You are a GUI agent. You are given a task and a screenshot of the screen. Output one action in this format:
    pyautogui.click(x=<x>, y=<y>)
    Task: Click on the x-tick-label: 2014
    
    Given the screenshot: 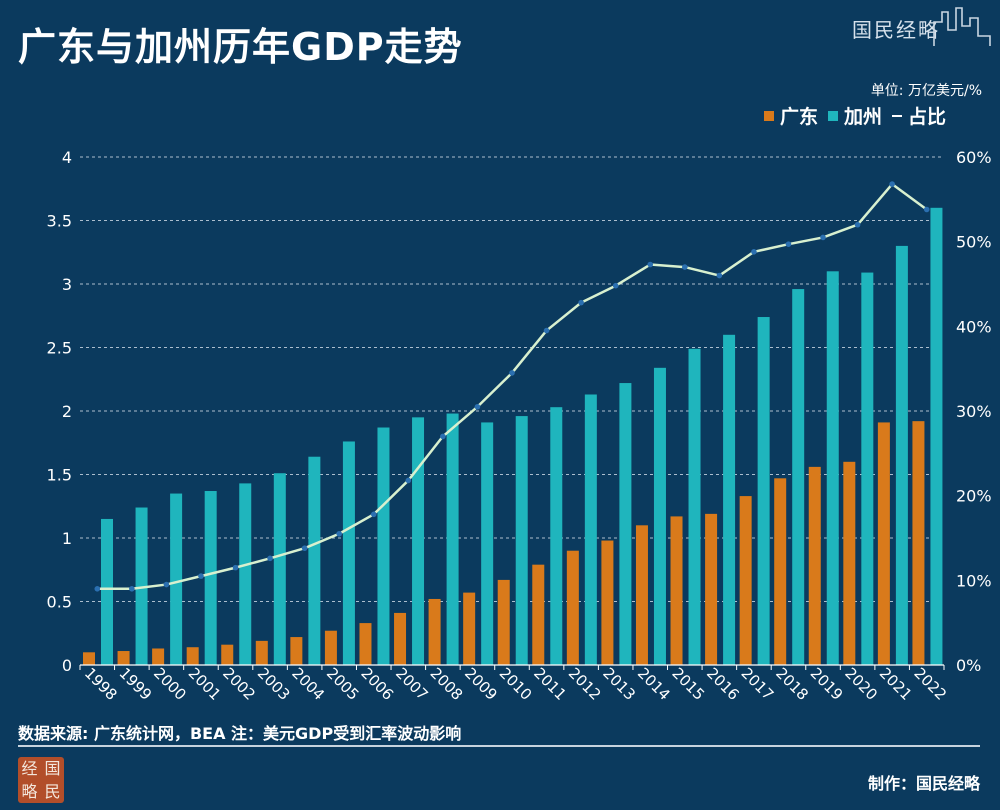 What is the action you would take?
    pyautogui.click(x=654, y=684)
    